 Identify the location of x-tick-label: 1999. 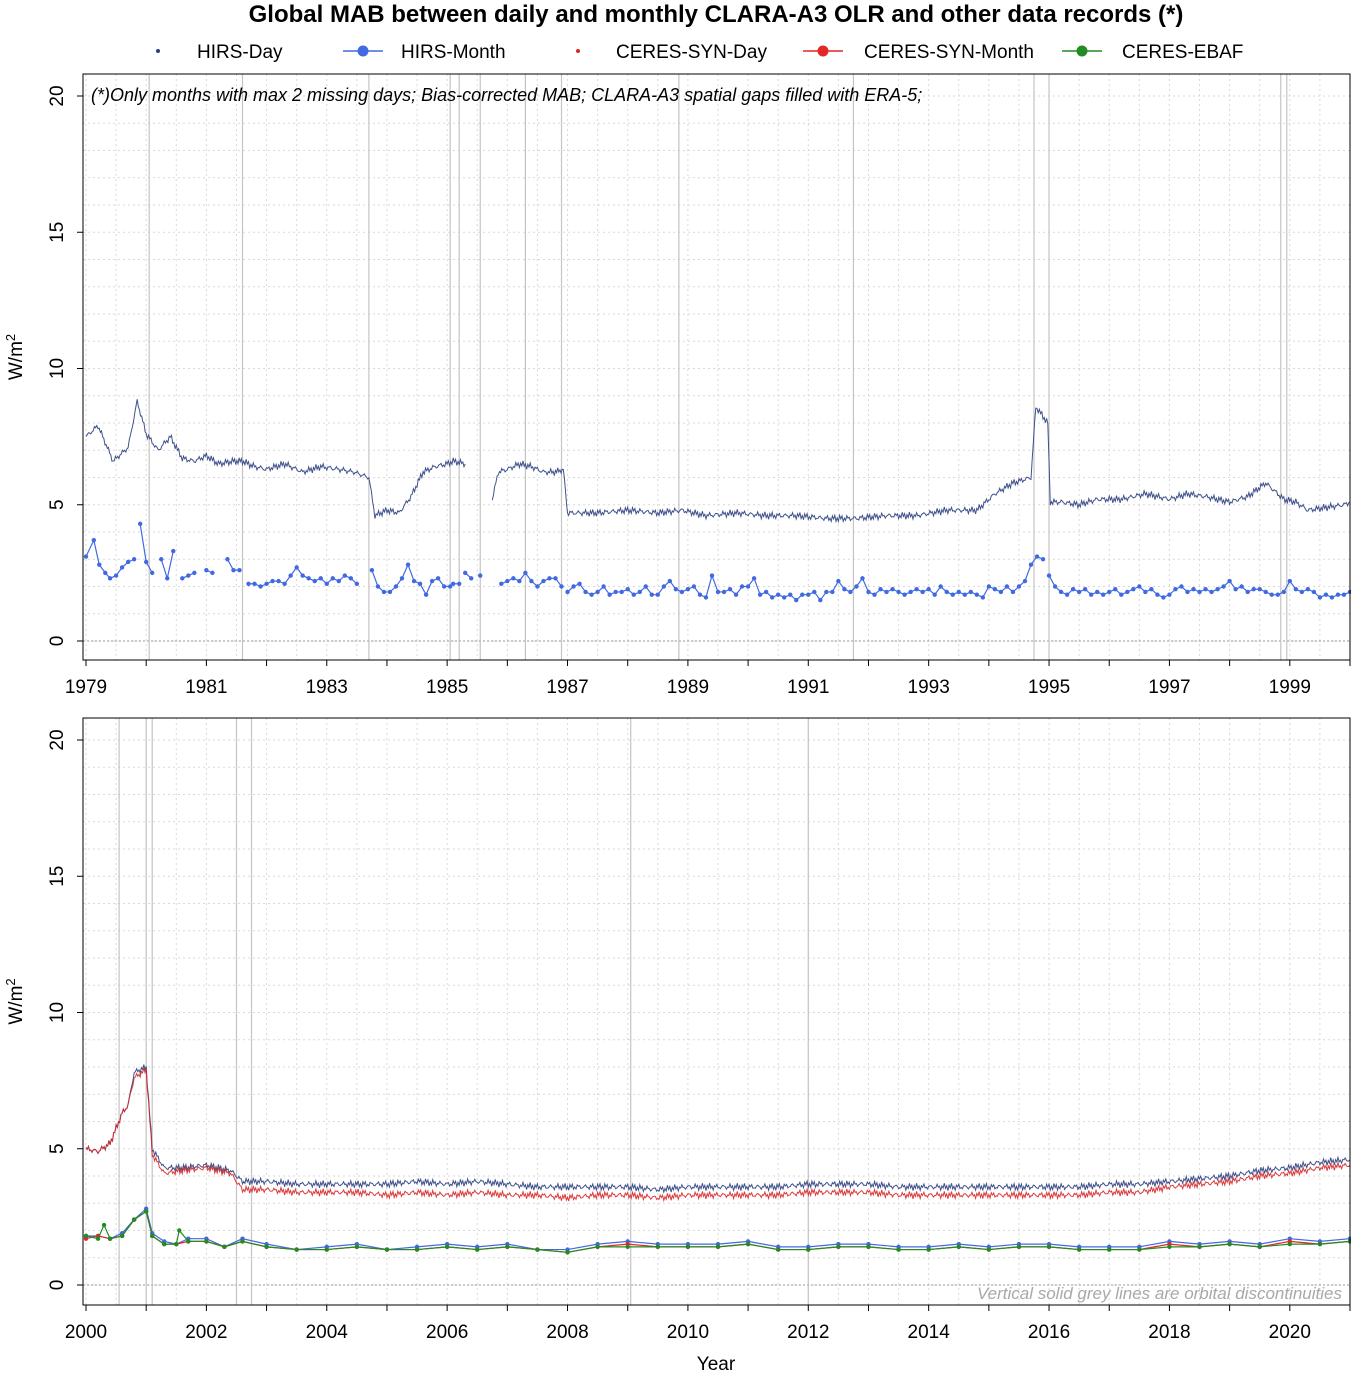
(1290, 687).